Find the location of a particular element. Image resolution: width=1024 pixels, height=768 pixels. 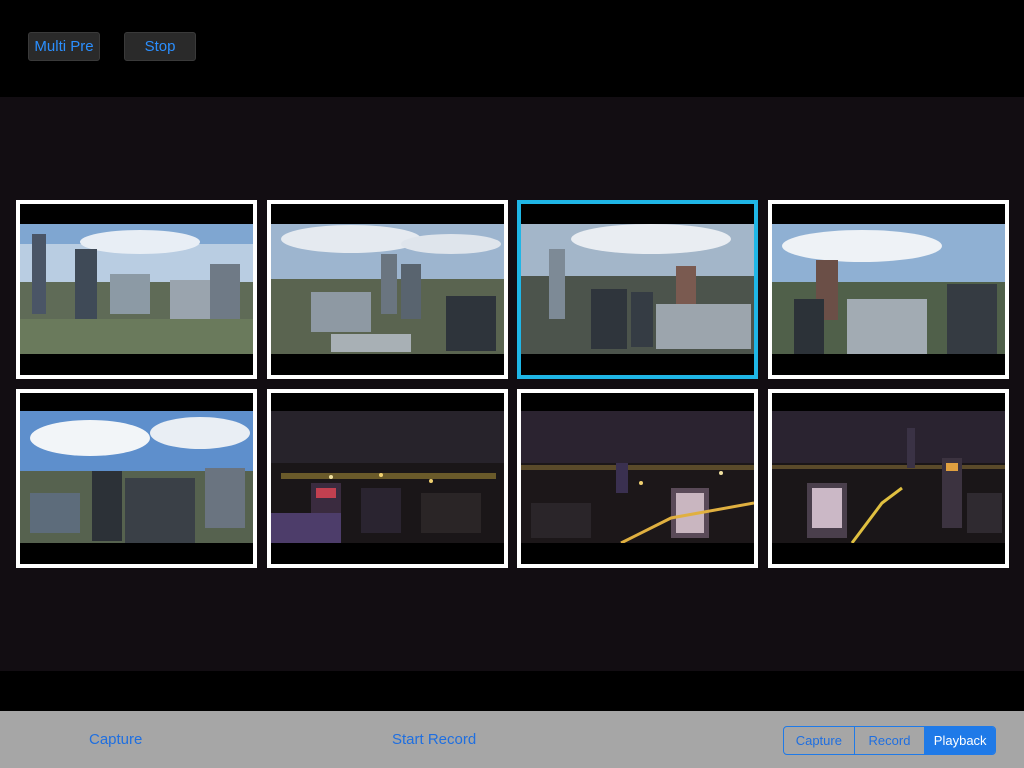

top-toolbar: Multi Pre Stop is located at coordinates (512, 48).